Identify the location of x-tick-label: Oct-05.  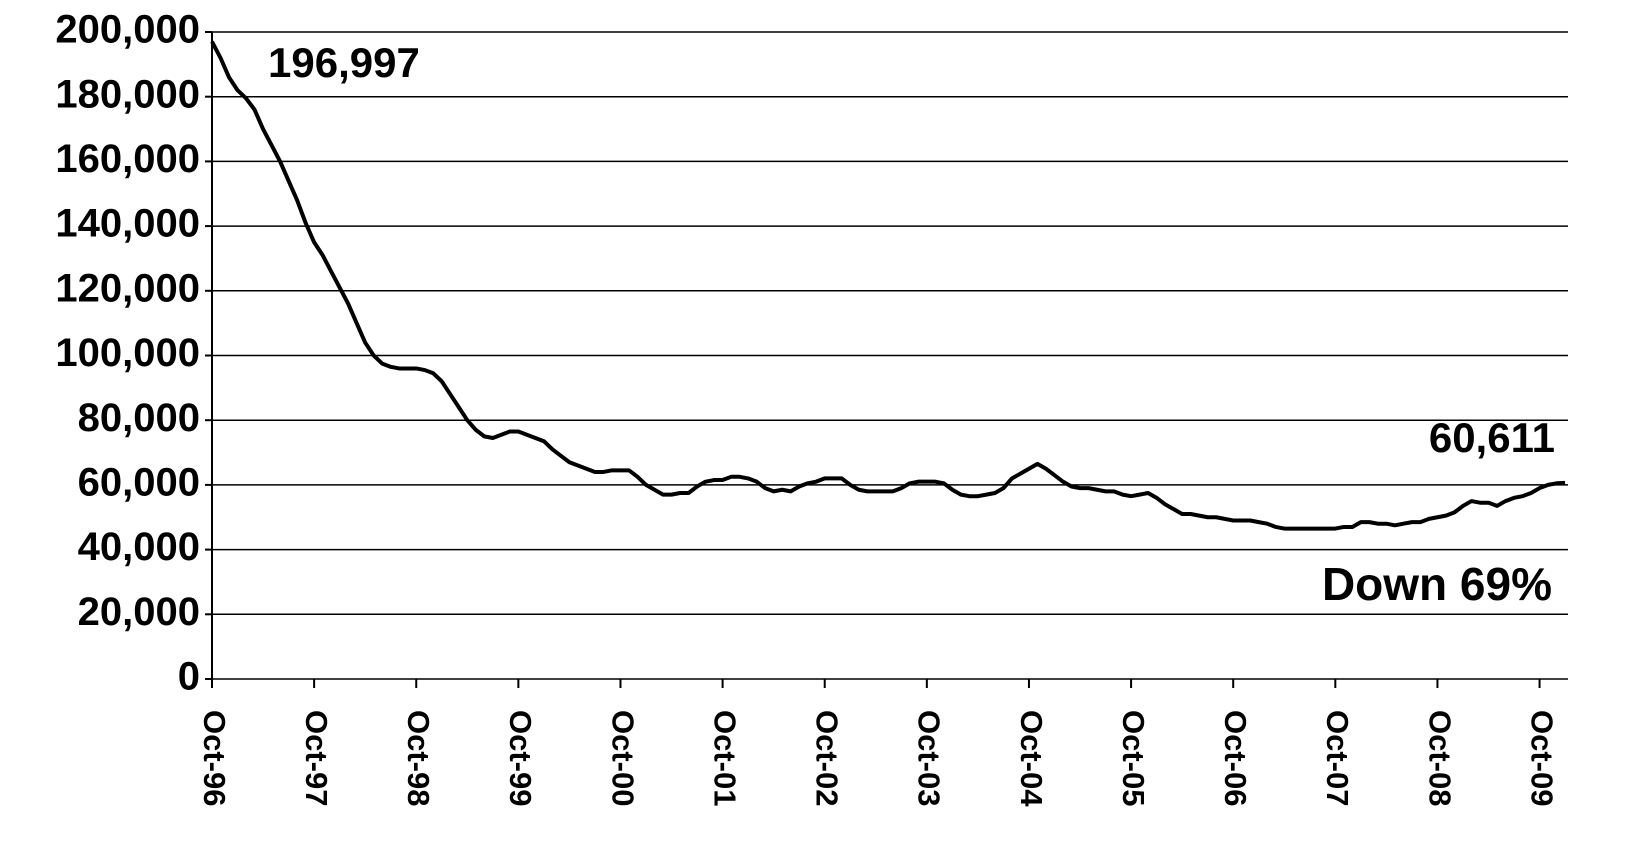
(1133, 758).